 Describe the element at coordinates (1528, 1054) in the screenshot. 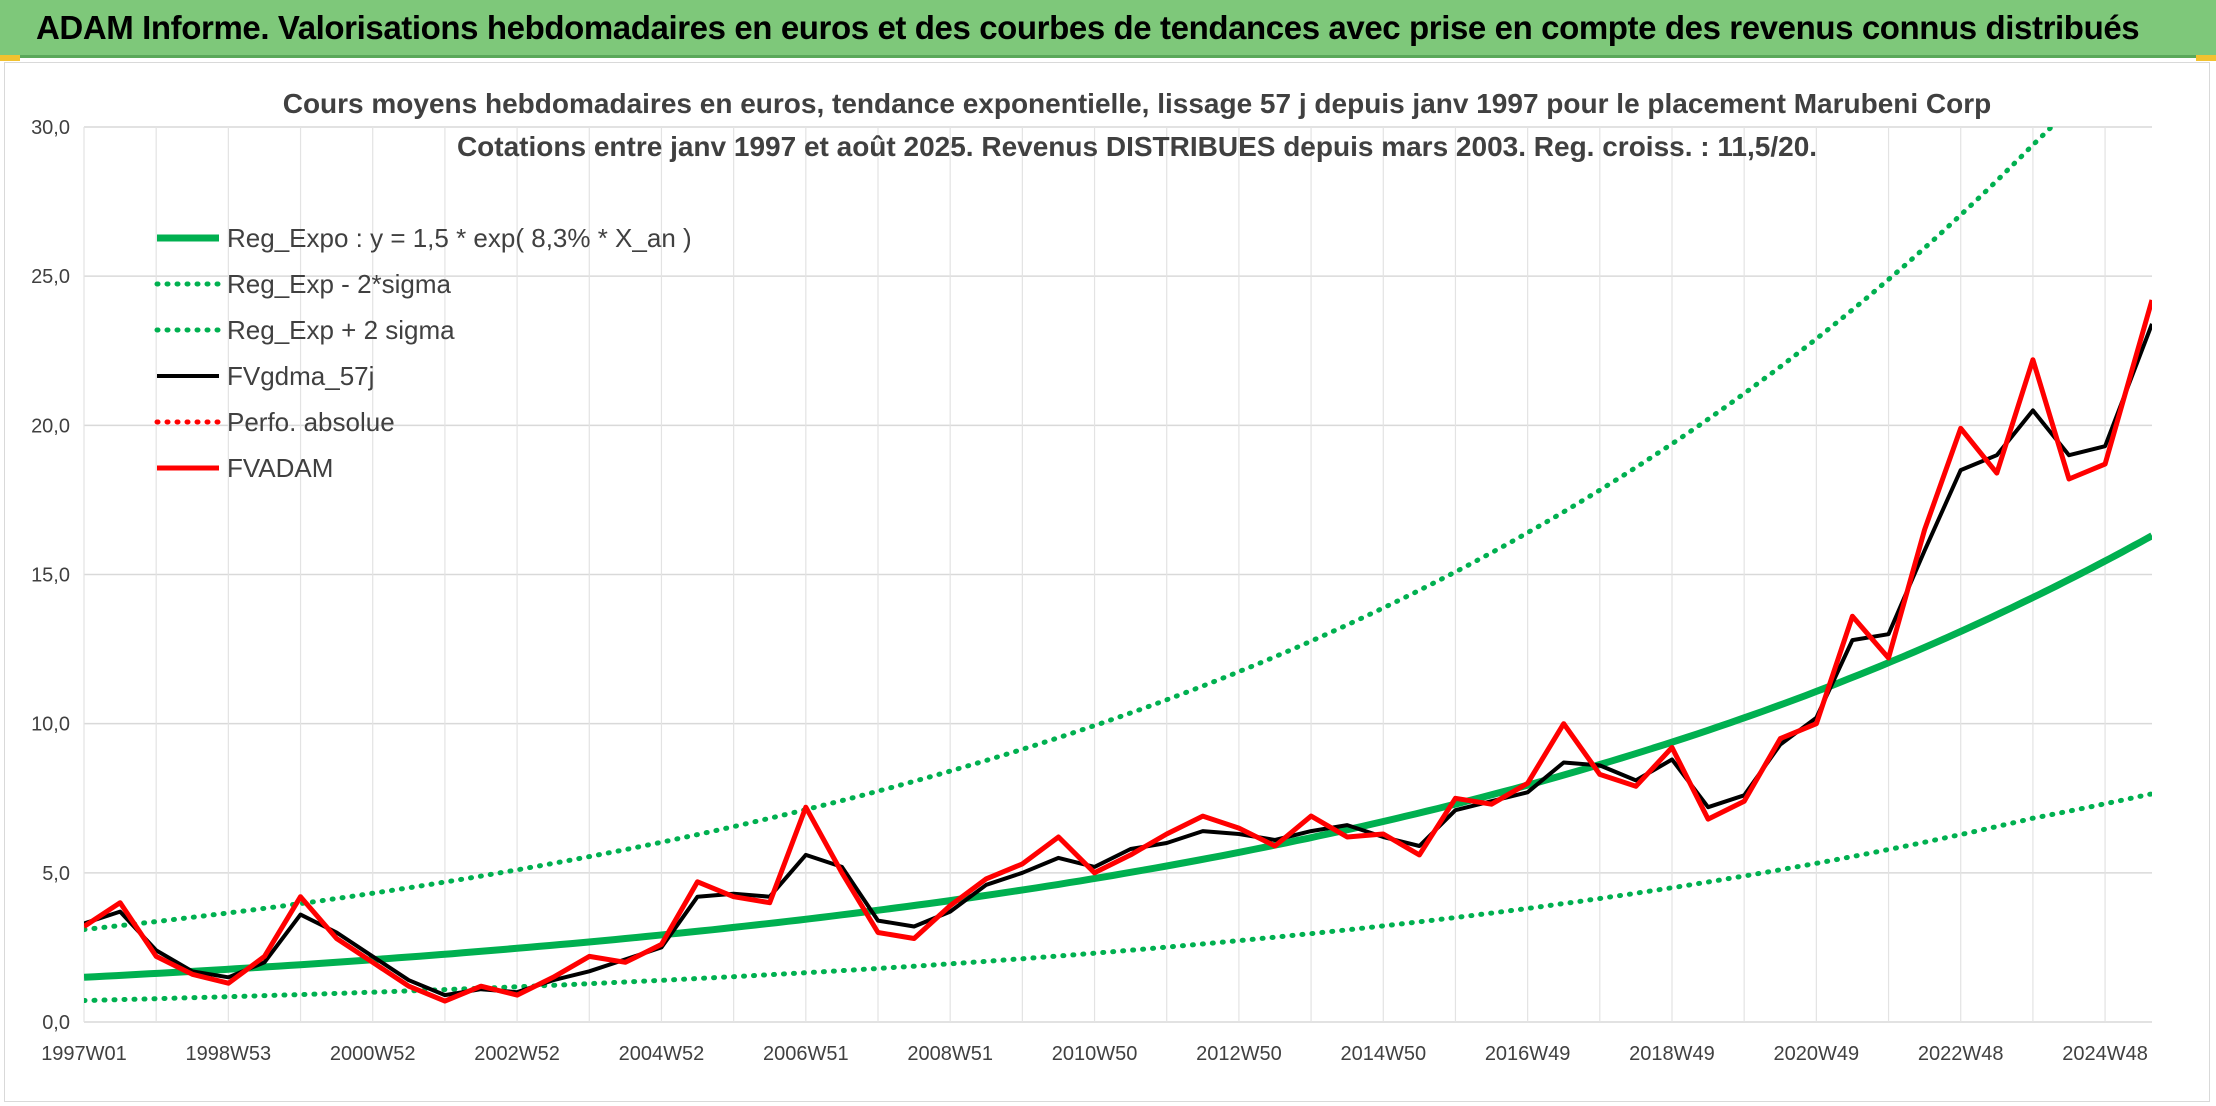

I see `x-tick-label: 2016W49` at that location.